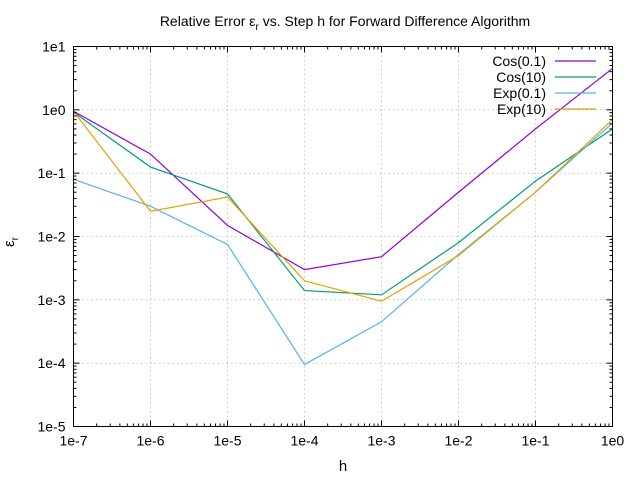  I want to click on x-tick-label: 1e-1, so click(535, 441).